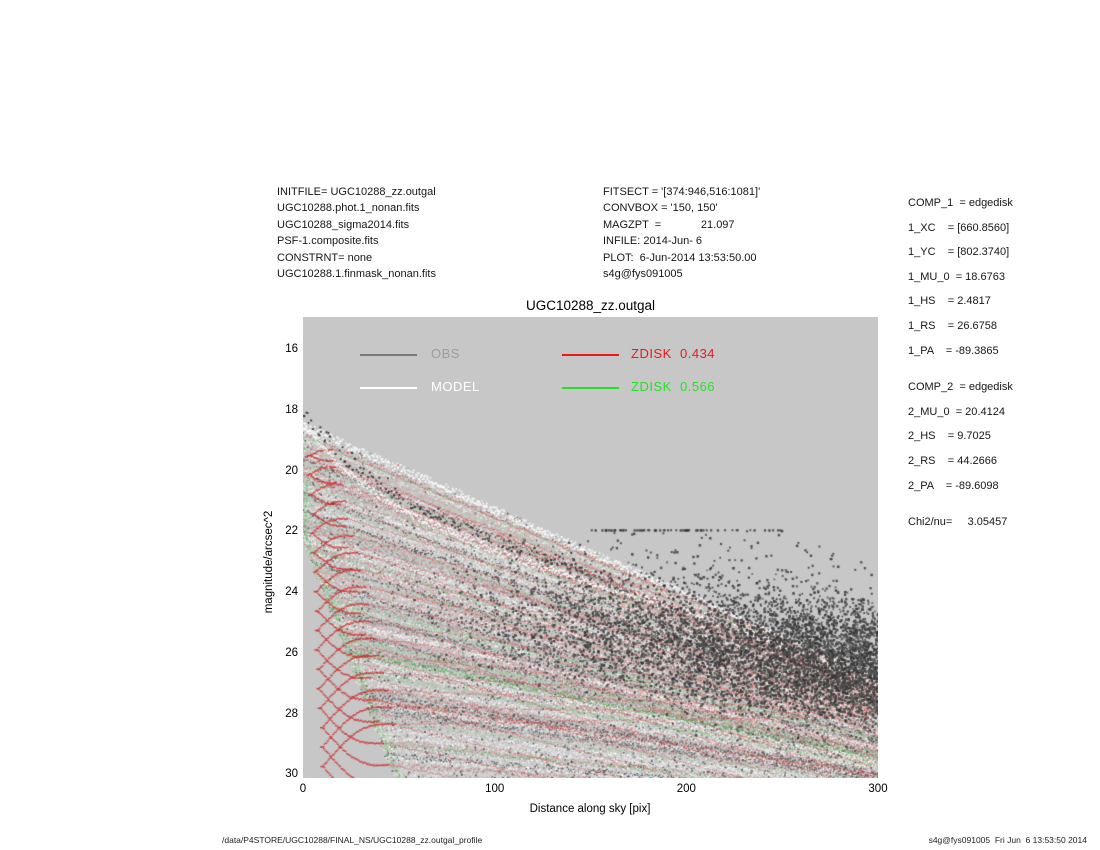  Describe the element at coordinates (958, 522) in the screenshot. I see `fit-param-line: Chi2/nu= 3.05457` at that location.